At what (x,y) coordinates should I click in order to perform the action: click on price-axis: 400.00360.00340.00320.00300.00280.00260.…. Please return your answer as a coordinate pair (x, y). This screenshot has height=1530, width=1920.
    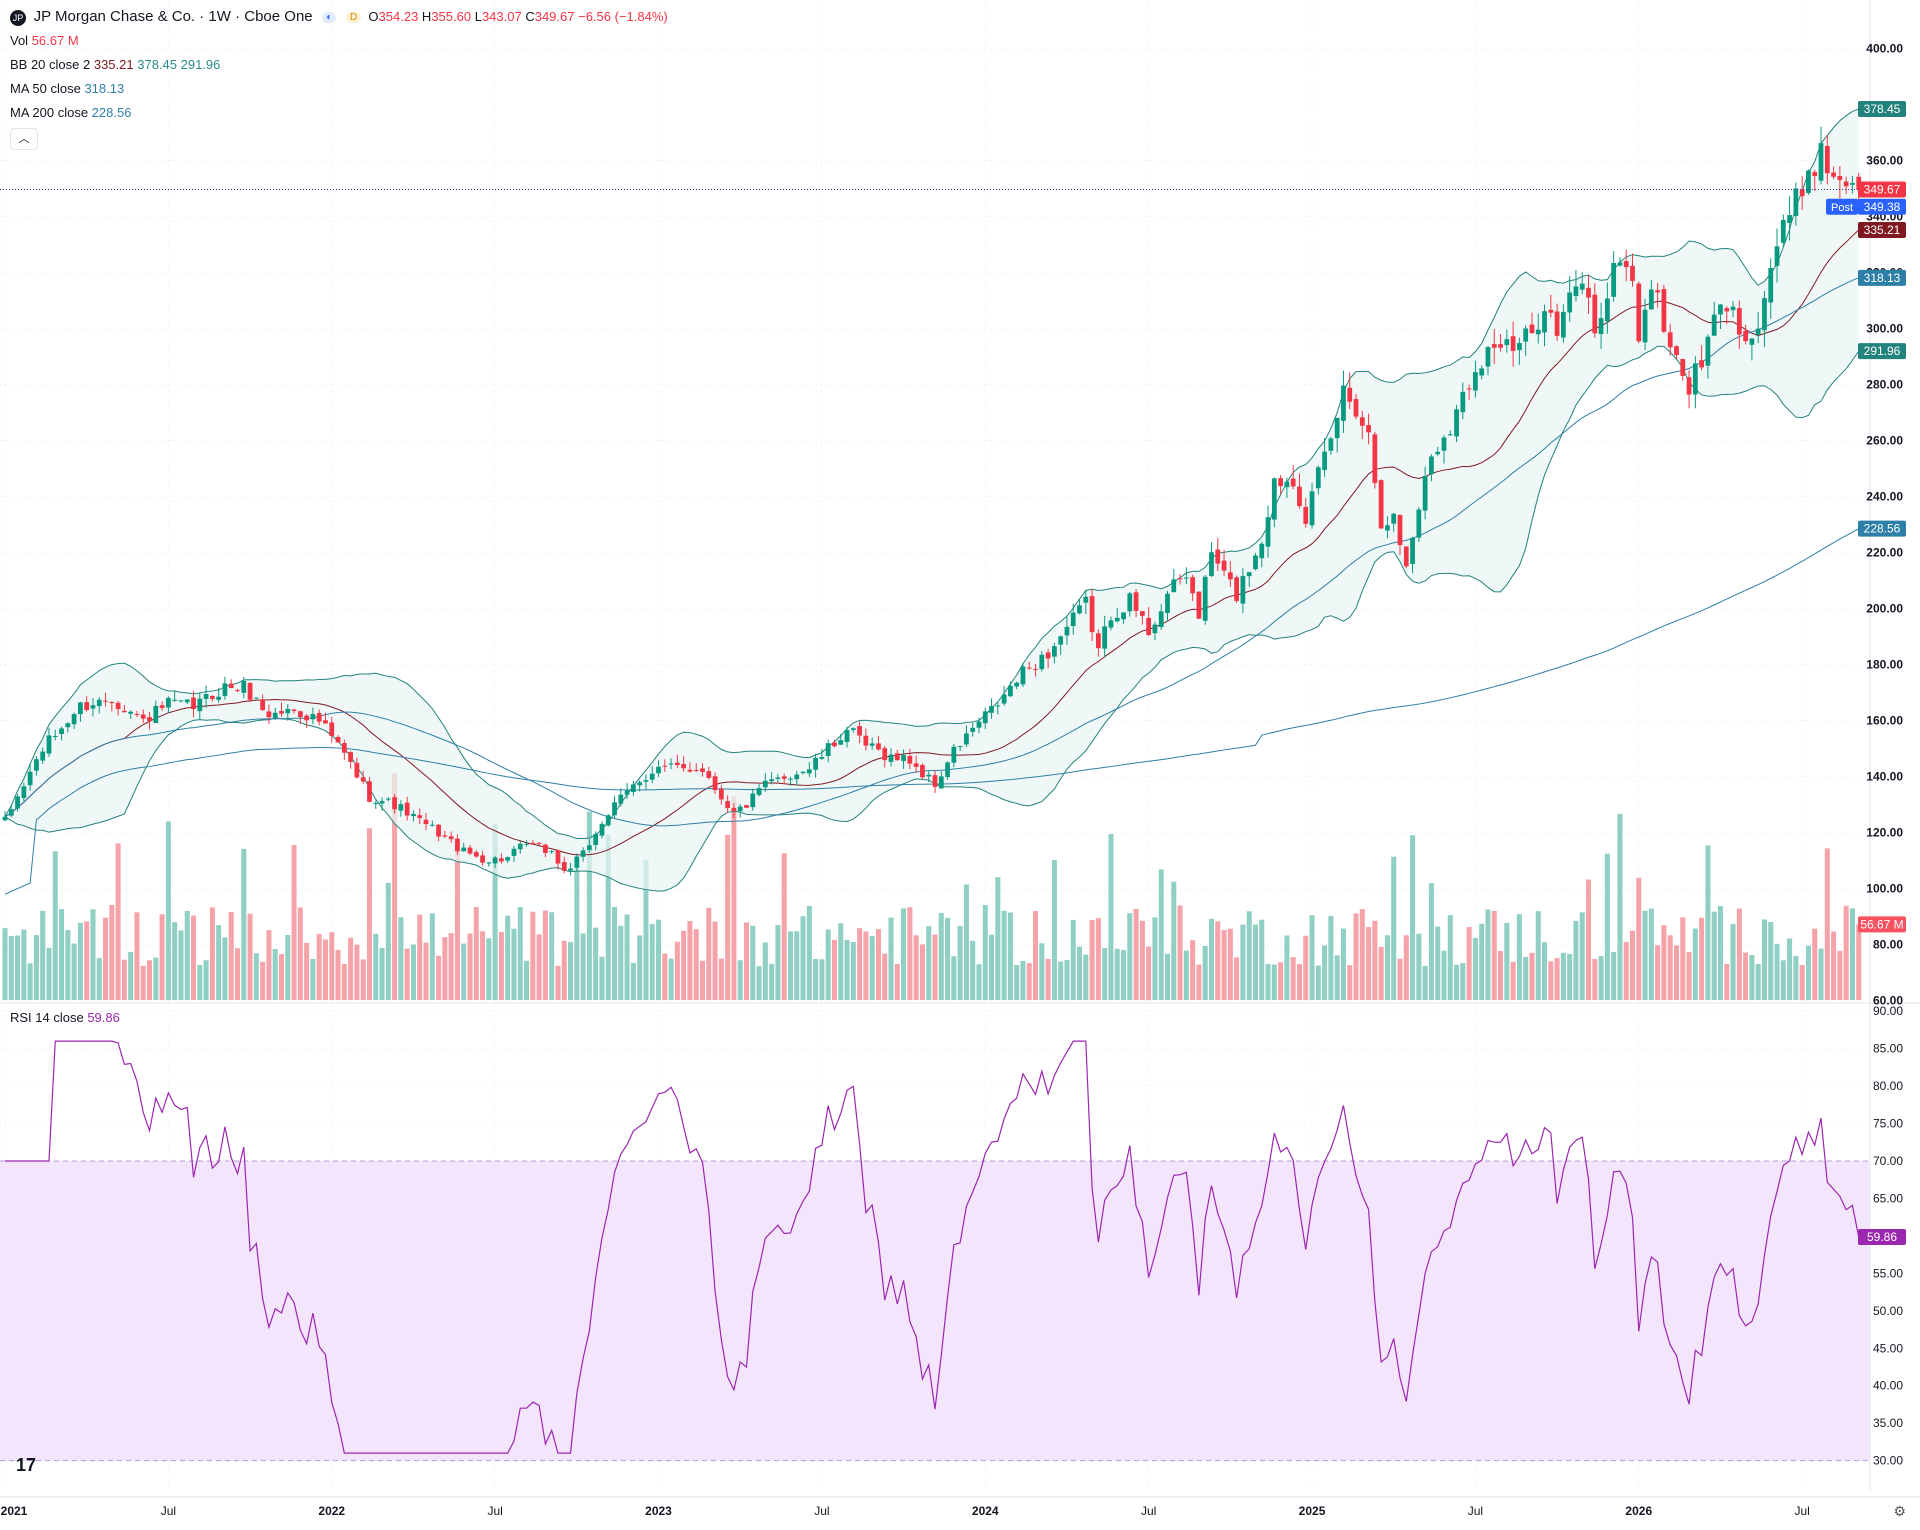
    Looking at the image, I should click on (1866, 525).